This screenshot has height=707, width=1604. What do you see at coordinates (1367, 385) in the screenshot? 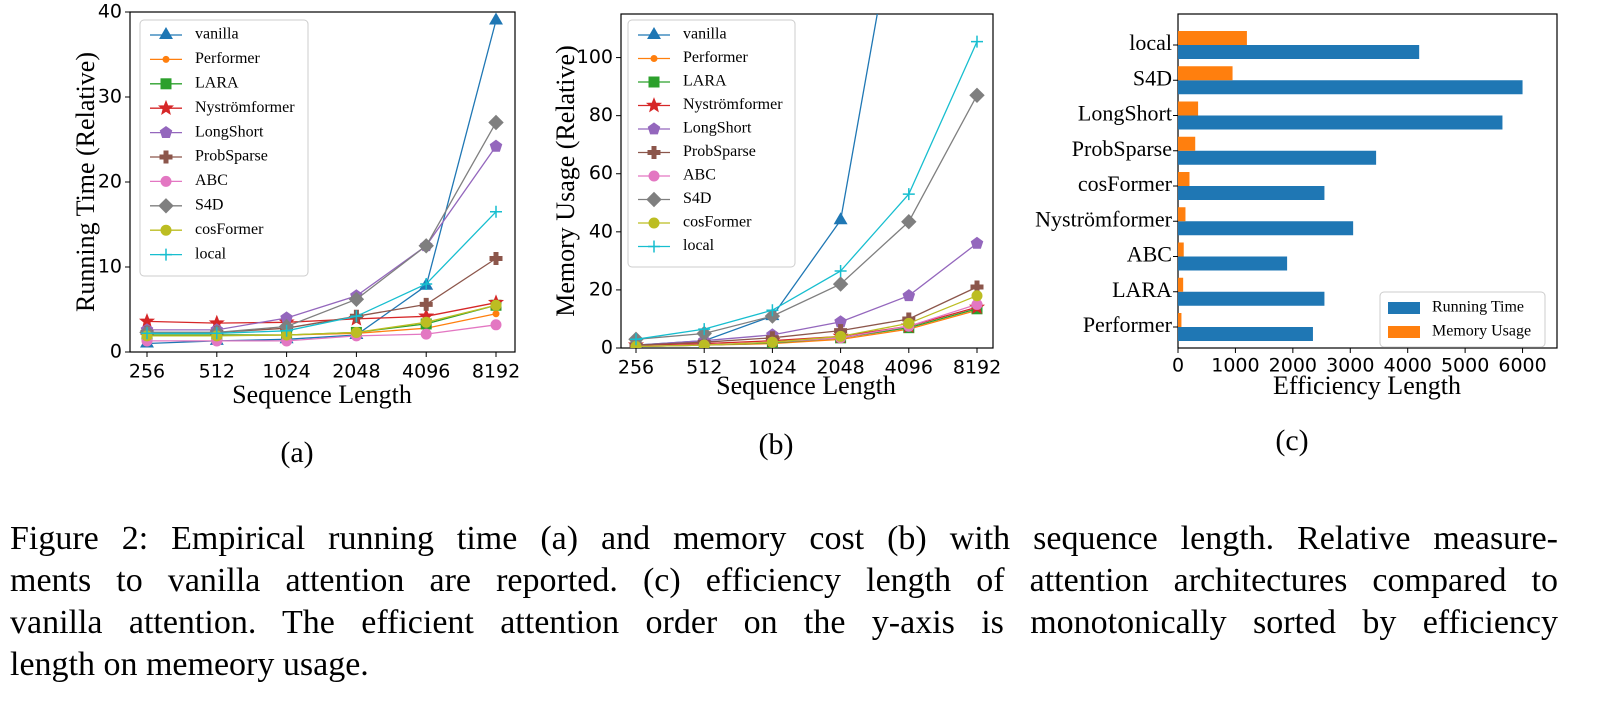
I see `x-axis-label: Efficiency Length` at bounding box center [1367, 385].